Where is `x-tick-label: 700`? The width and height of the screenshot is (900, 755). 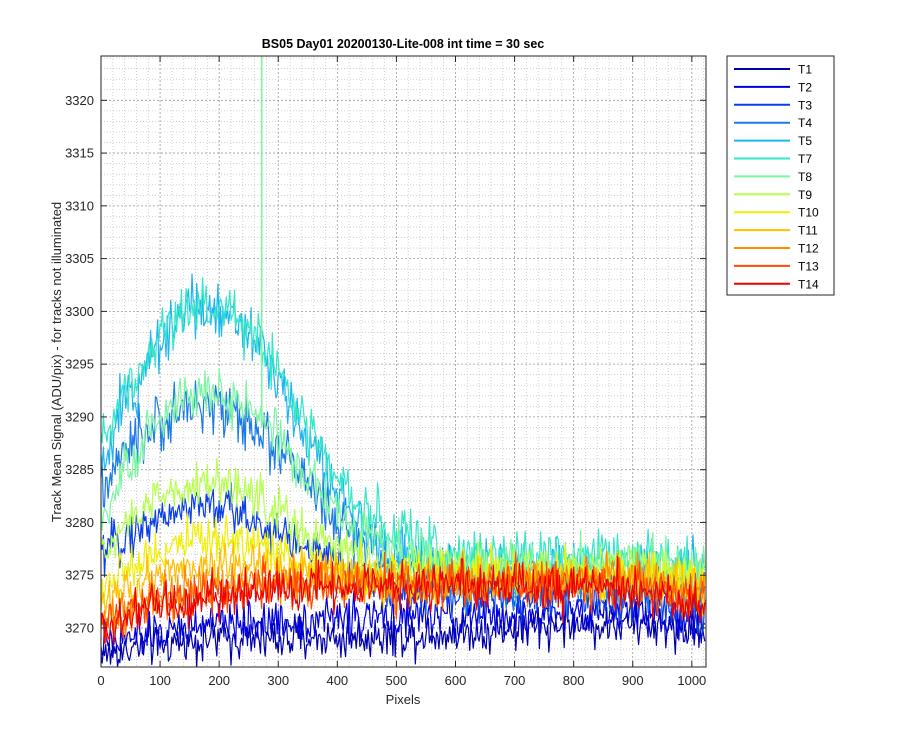 x-tick-label: 700 is located at coordinates (515, 680).